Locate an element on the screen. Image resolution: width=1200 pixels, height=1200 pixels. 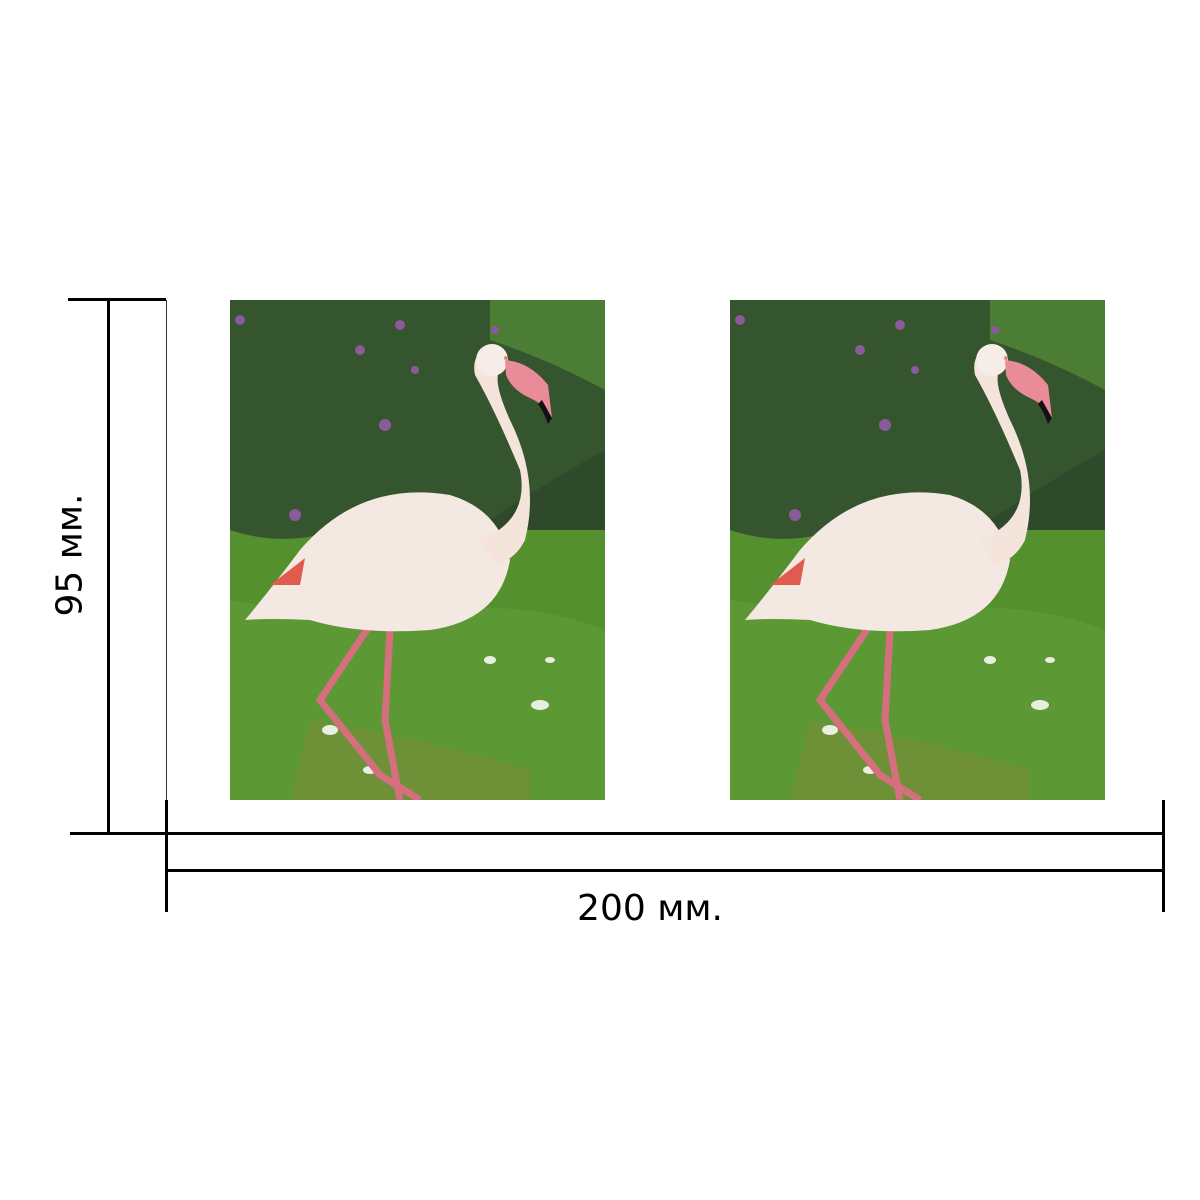
height-label: 95 мм. is located at coordinates (70, 555).